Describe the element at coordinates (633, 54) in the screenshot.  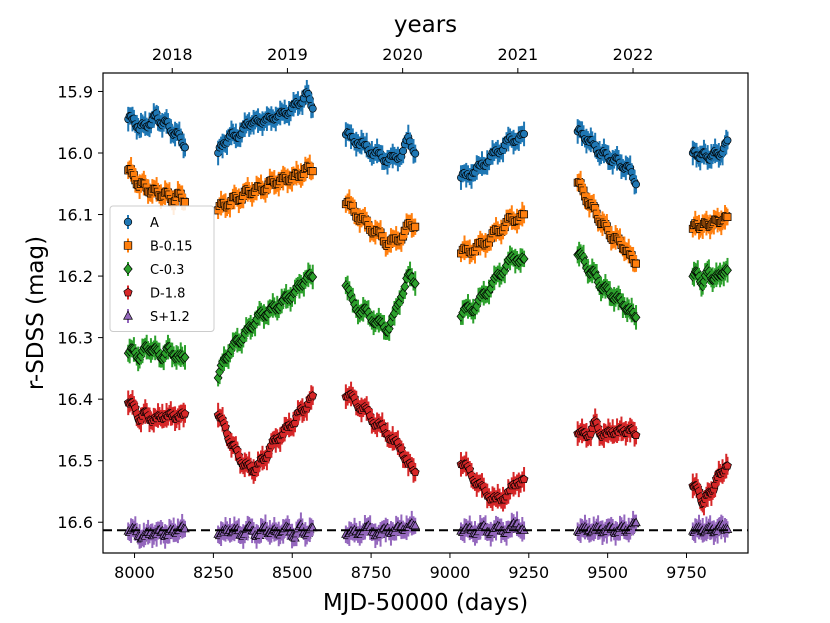
I see `top-tick-label: 2022` at that location.